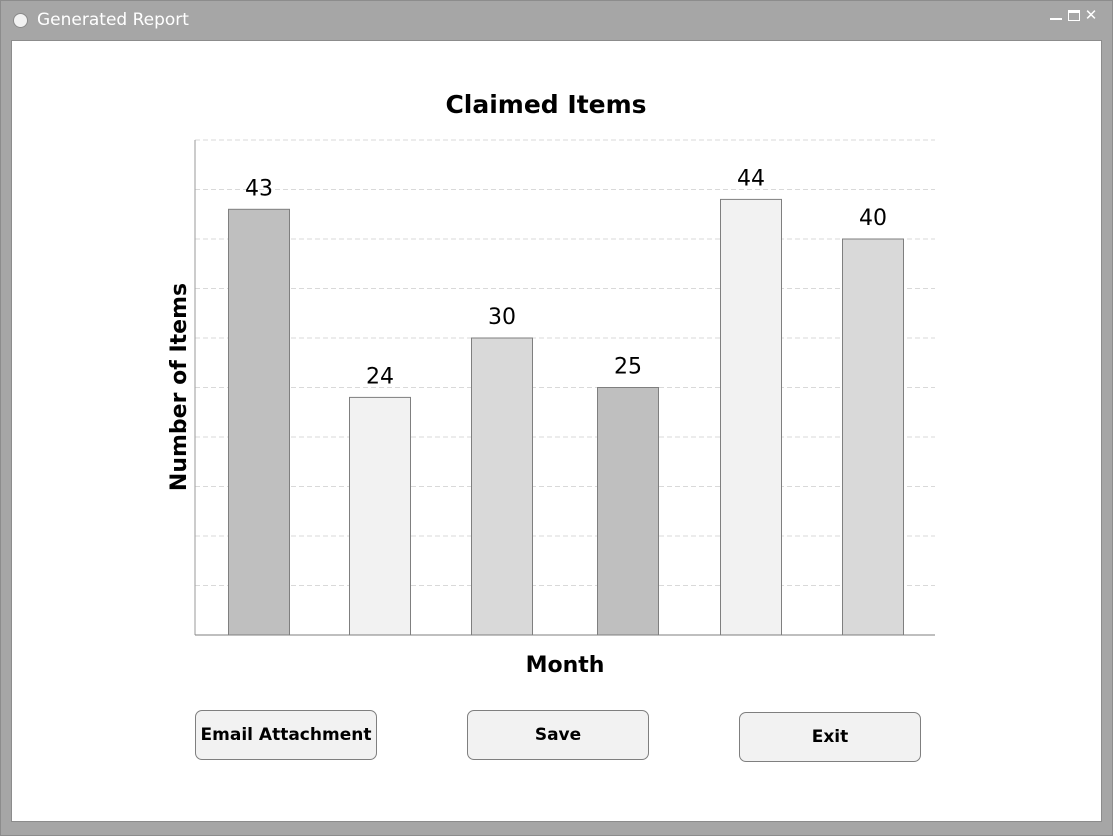 The image size is (1113, 836). Describe the element at coordinates (873, 218) in the screenshot. I see `bar-value-label: 40` at that location.